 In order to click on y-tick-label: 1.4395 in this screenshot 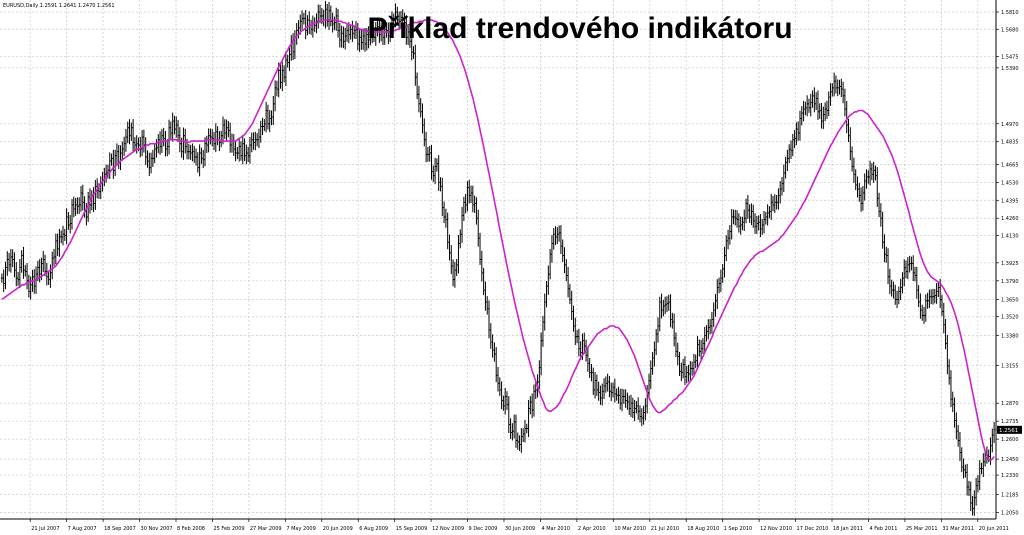, I will do `click(1010, 201)`.